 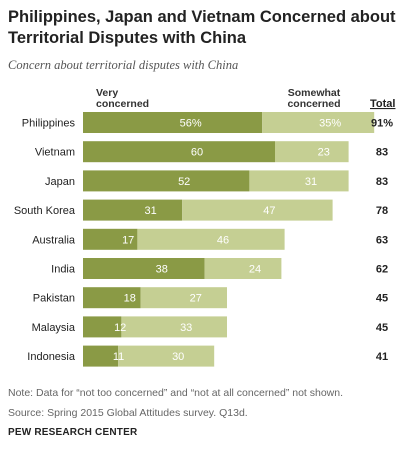 I want to click on category-label: Philippines, so click(x=49, y=124).